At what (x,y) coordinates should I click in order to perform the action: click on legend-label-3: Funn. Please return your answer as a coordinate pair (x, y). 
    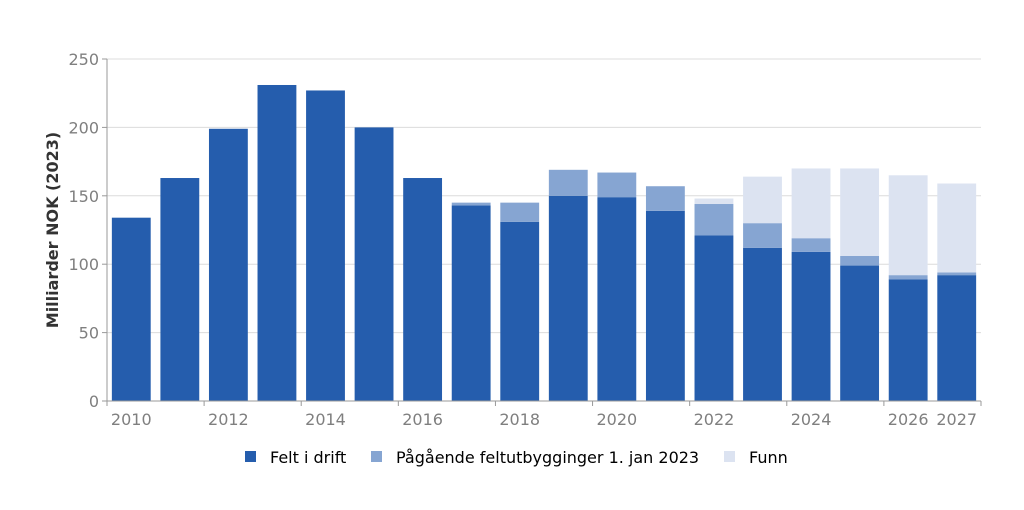
    Looking at the image, I should click on (768, 457).